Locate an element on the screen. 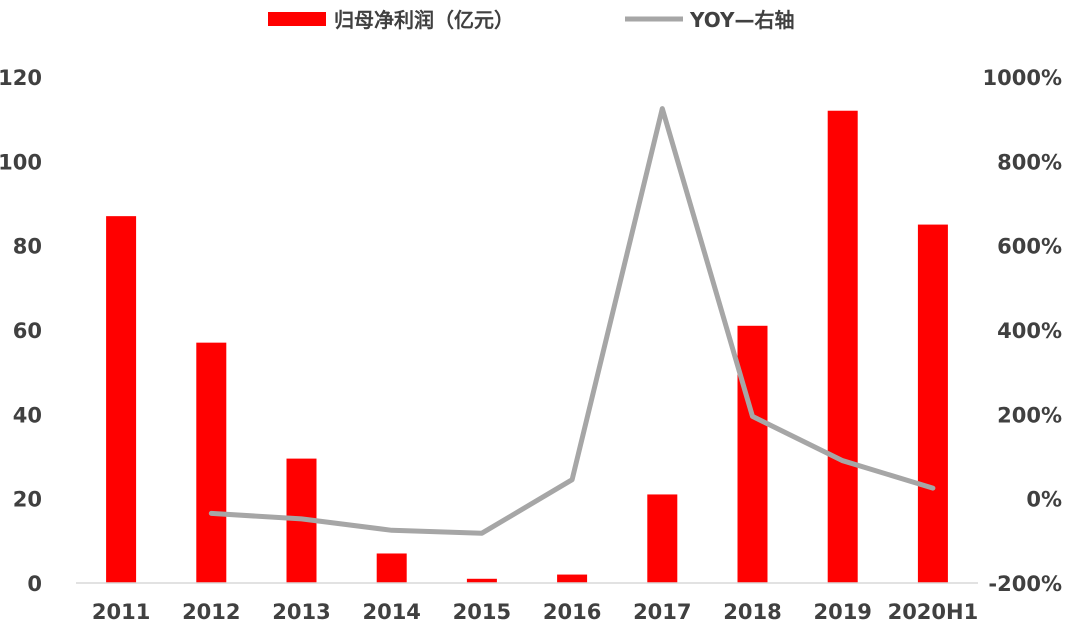 Image resolution: width=1080 pixels, height=627 pixels. y-left-tick-label: 20 is located at coordinates (27, 500).